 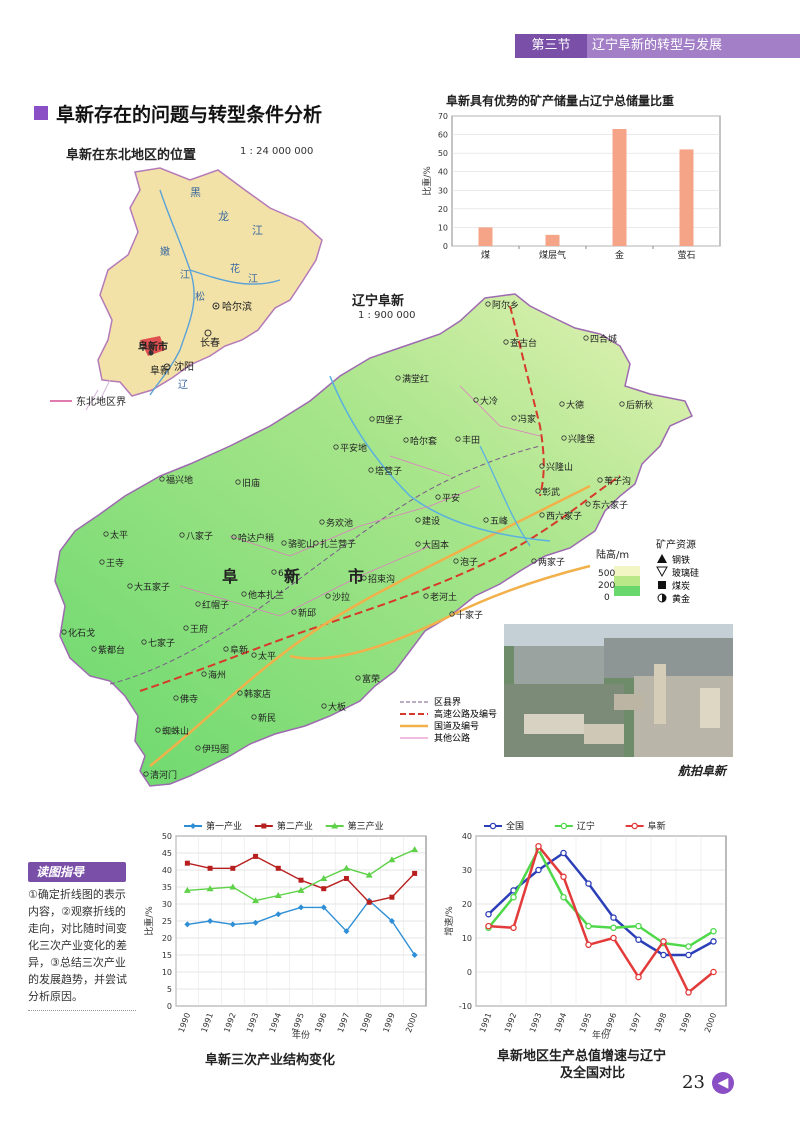 I want to click on map-place-label: 大冷, so click(x=489, y=401).